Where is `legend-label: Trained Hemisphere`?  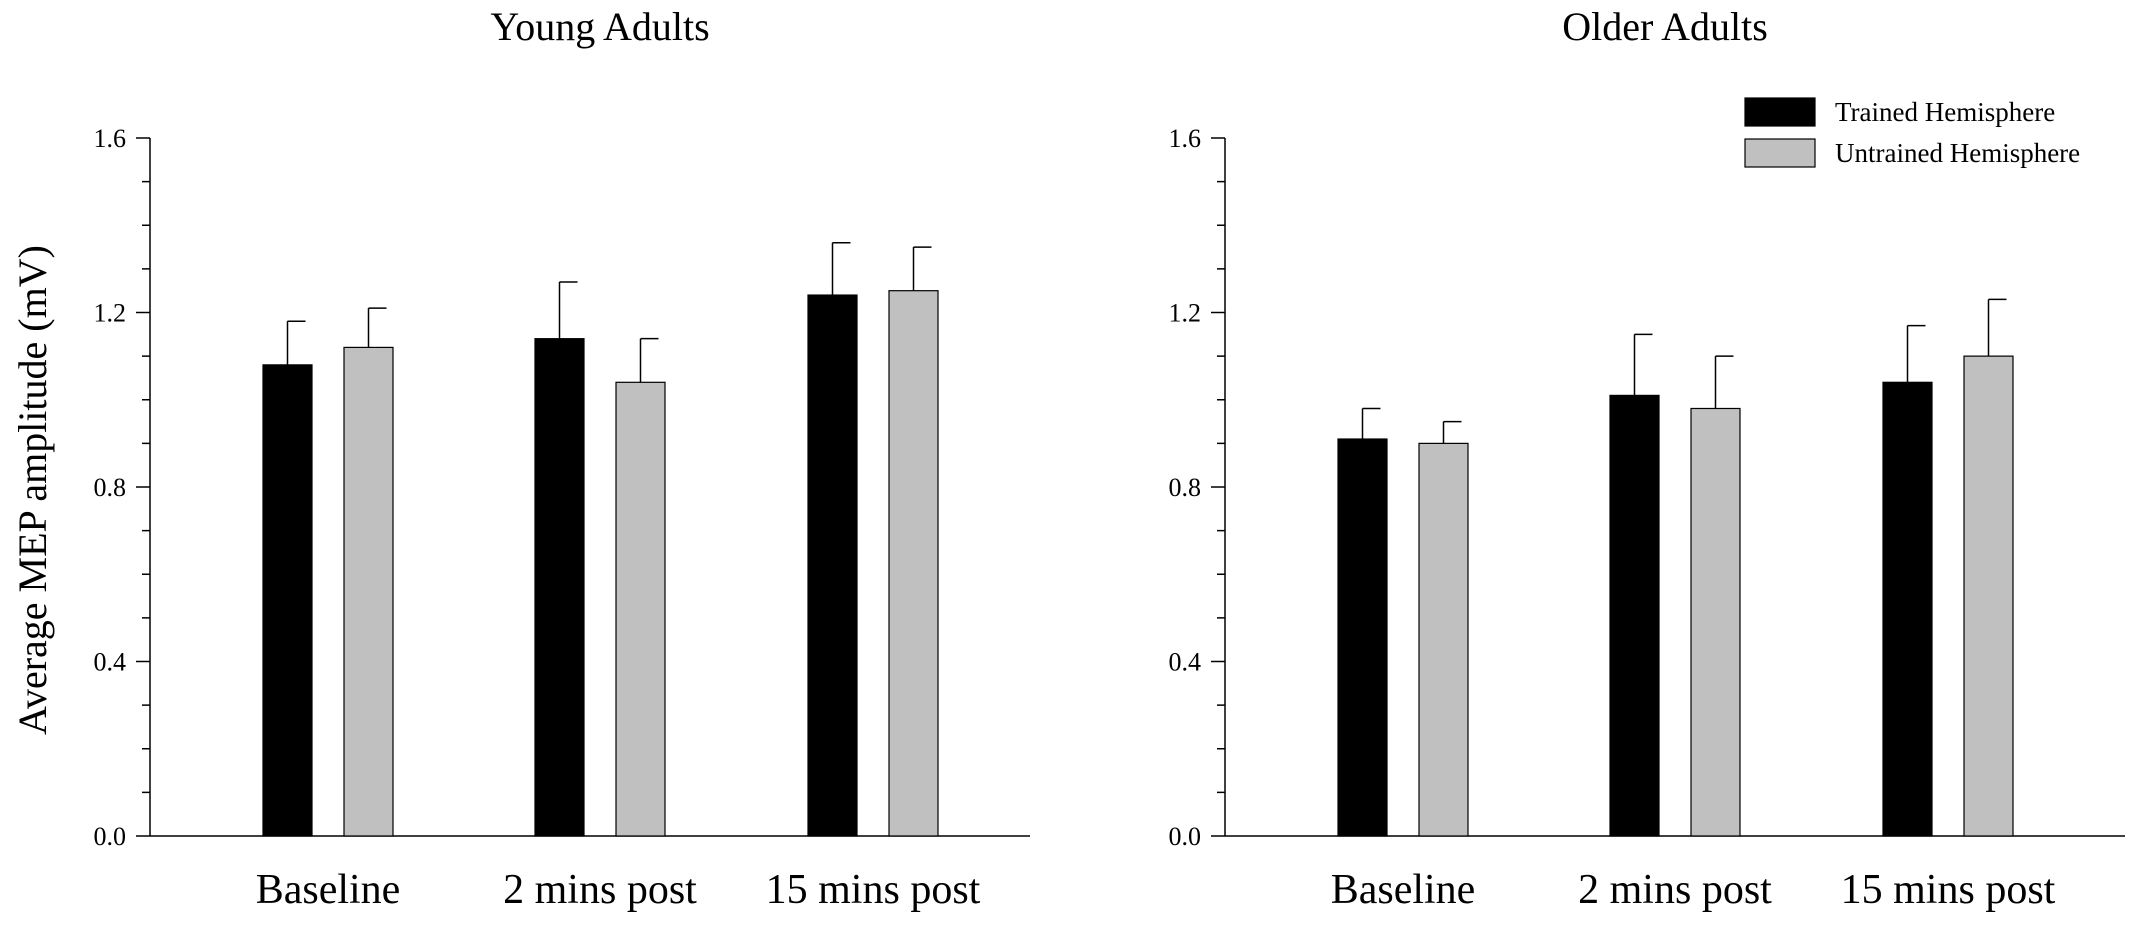 legend-label: Trained Hemisphere is located at coordinates (1945, 112).